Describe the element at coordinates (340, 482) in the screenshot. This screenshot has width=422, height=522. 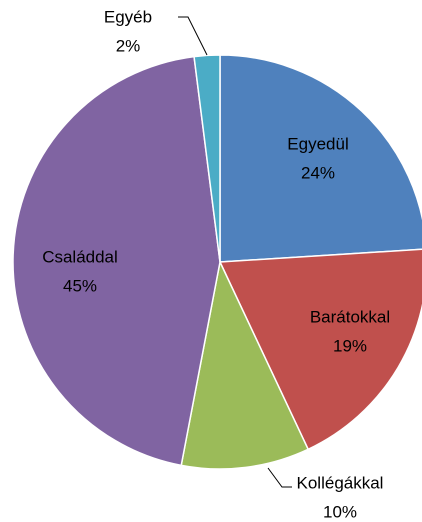
I see `slice-label: Kollégákkal` at that location.